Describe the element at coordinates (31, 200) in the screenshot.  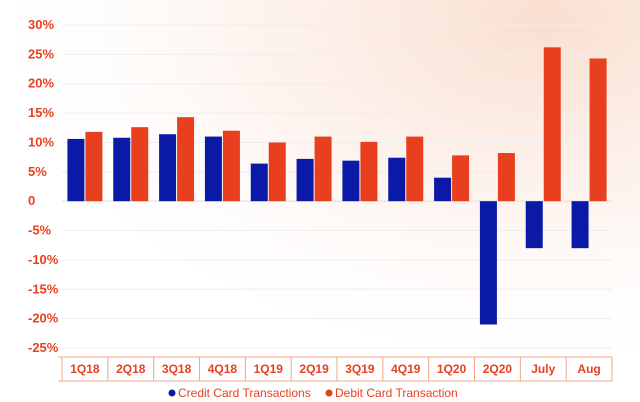
I see `y-tick-label: 0` at that location.